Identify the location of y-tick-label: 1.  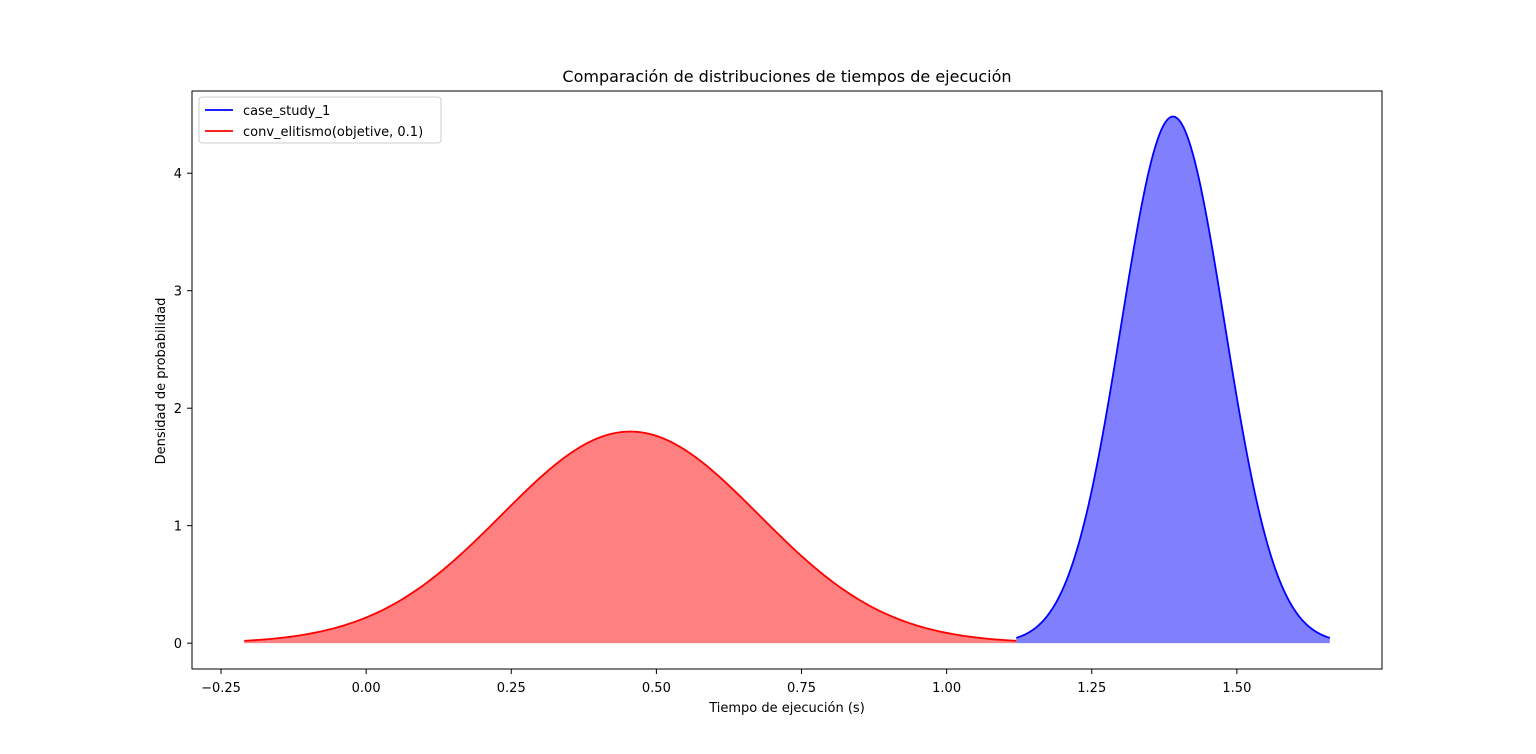
(178, 527).